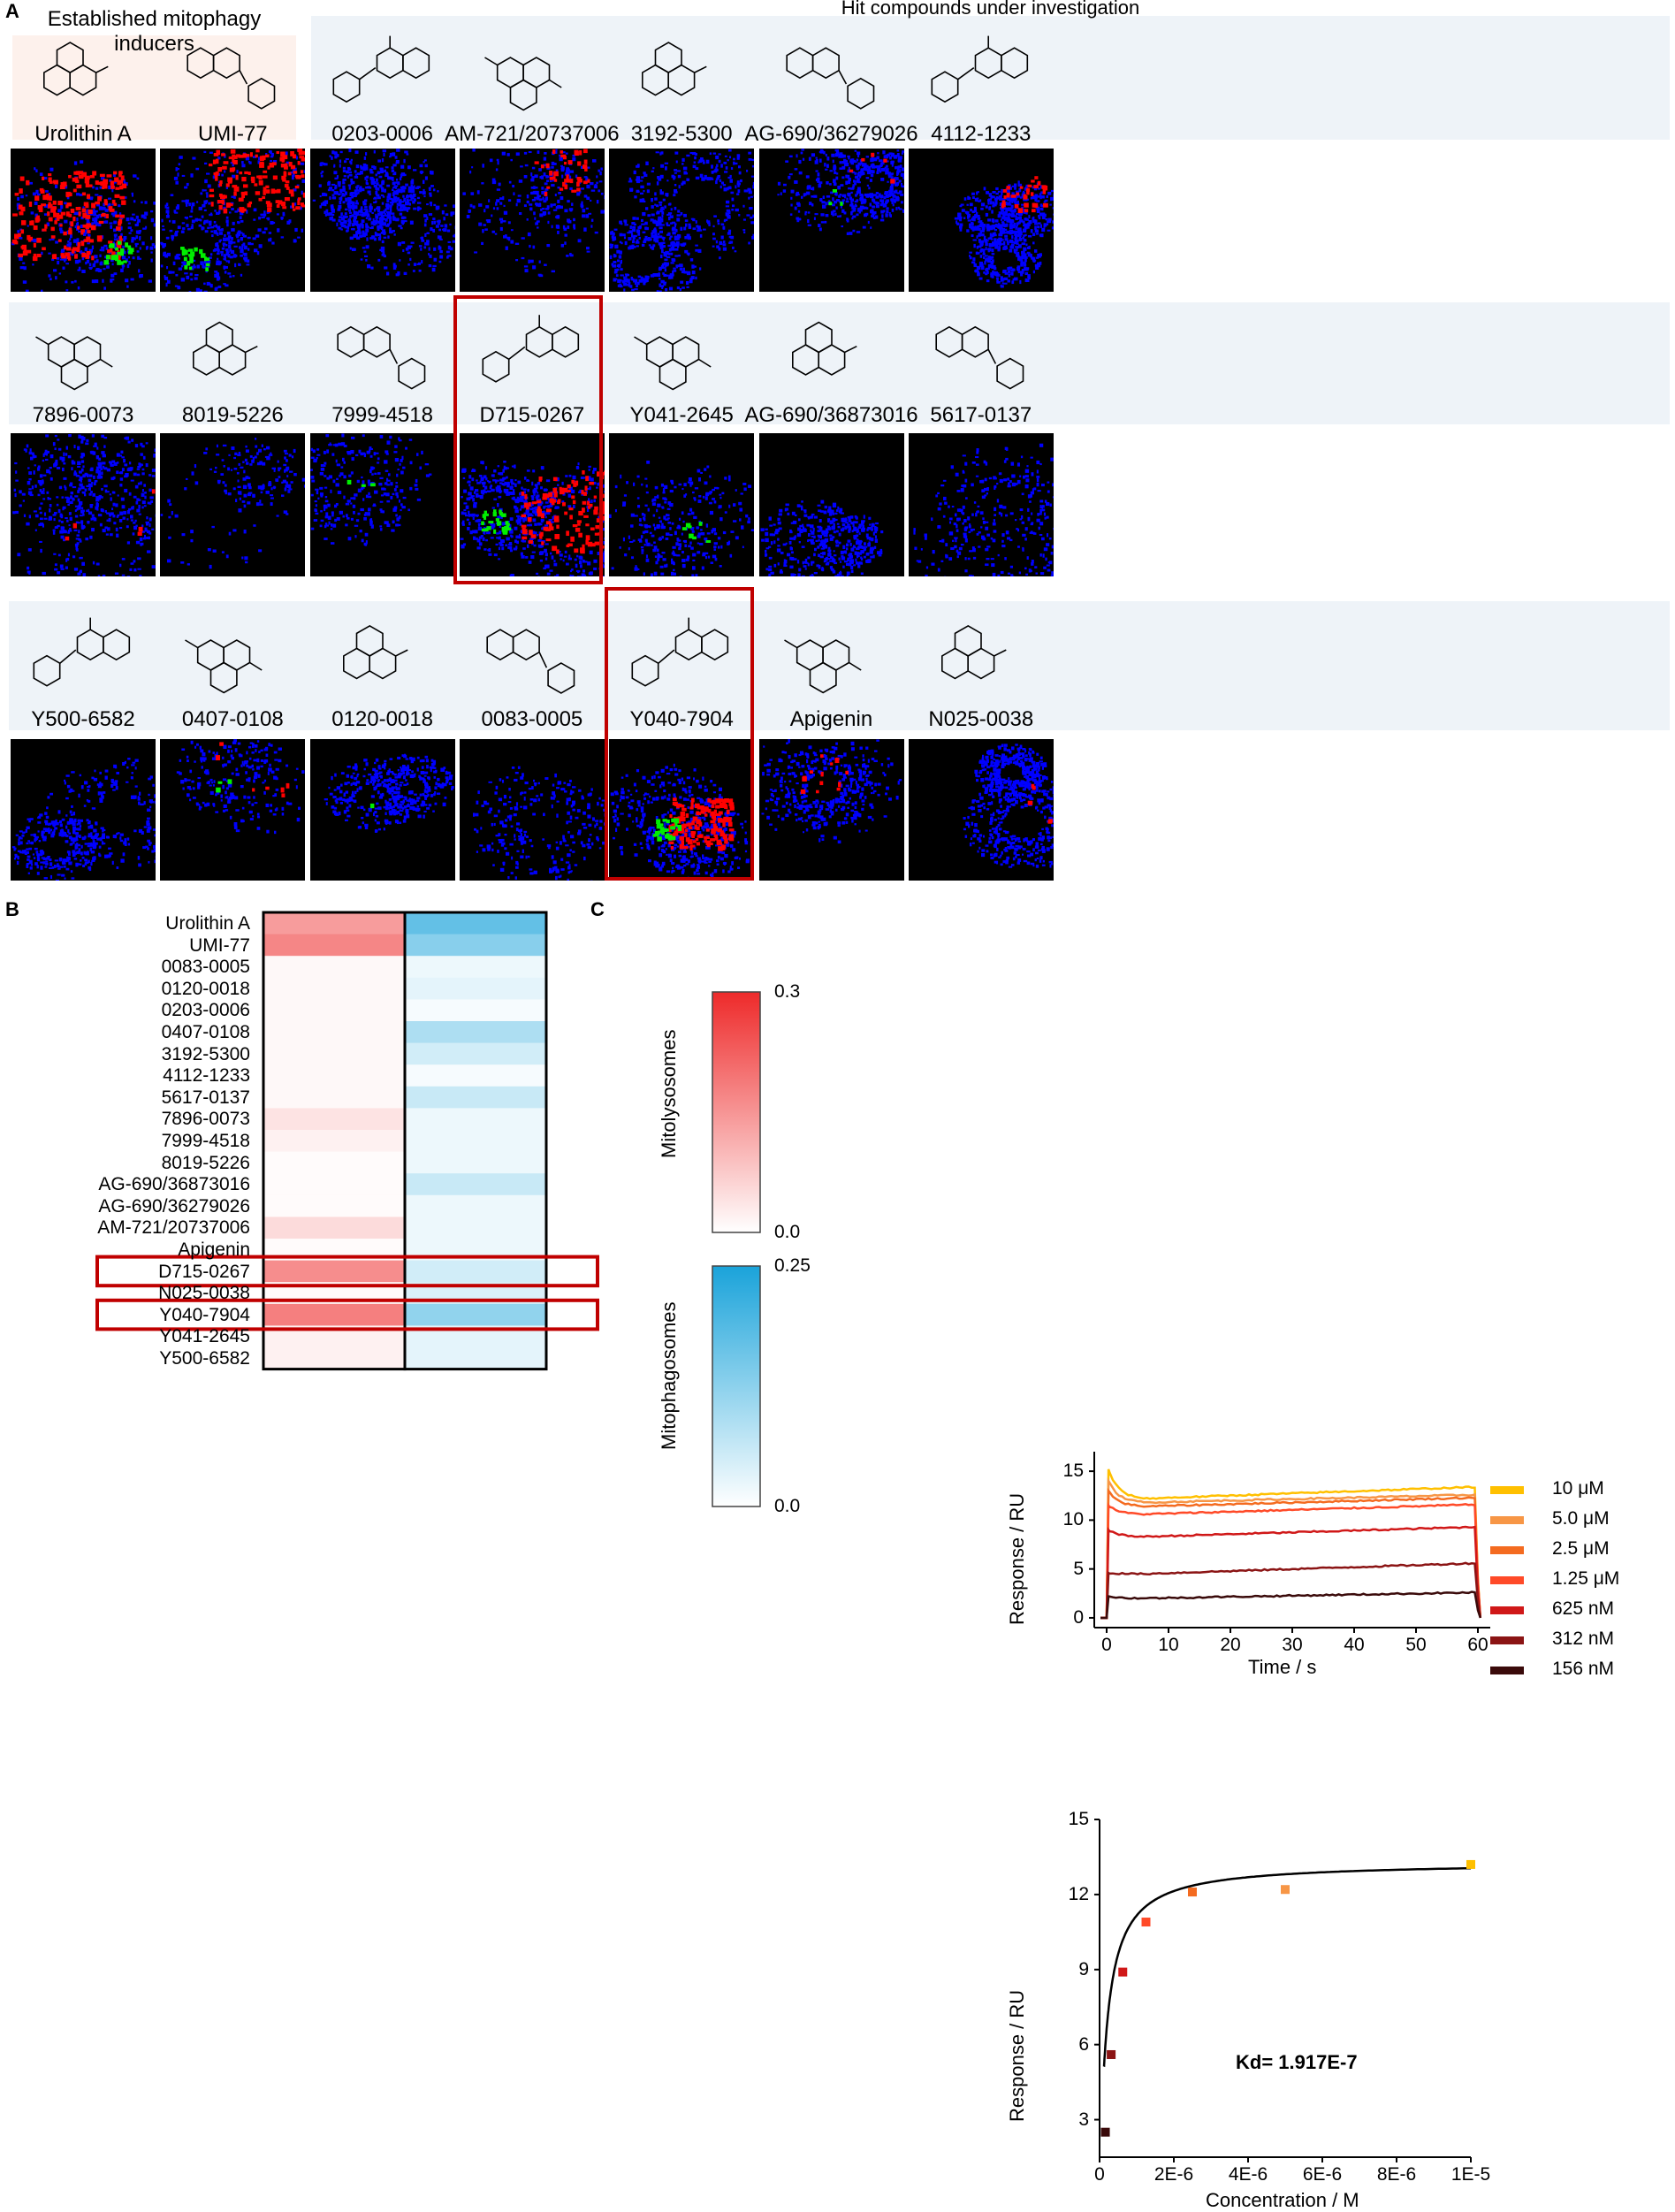  What do you see at coordinates (135, 1054) in the screenshot?
I see `heatmap-row-label: 3192-5300` at bounding box center [135, 1054].